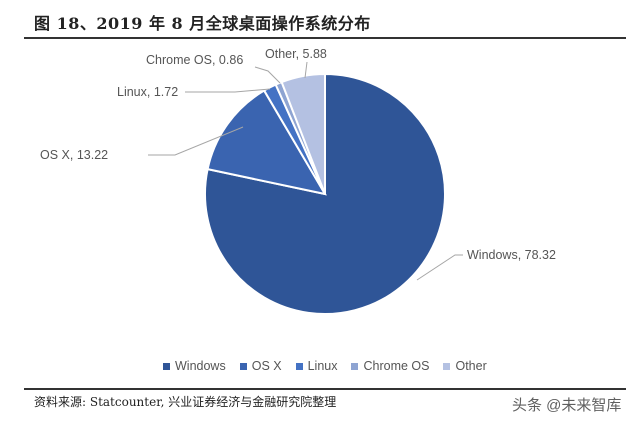 The width and height of the screenshot is (638, 423). I want to click on source-divider, so click(325, 389).